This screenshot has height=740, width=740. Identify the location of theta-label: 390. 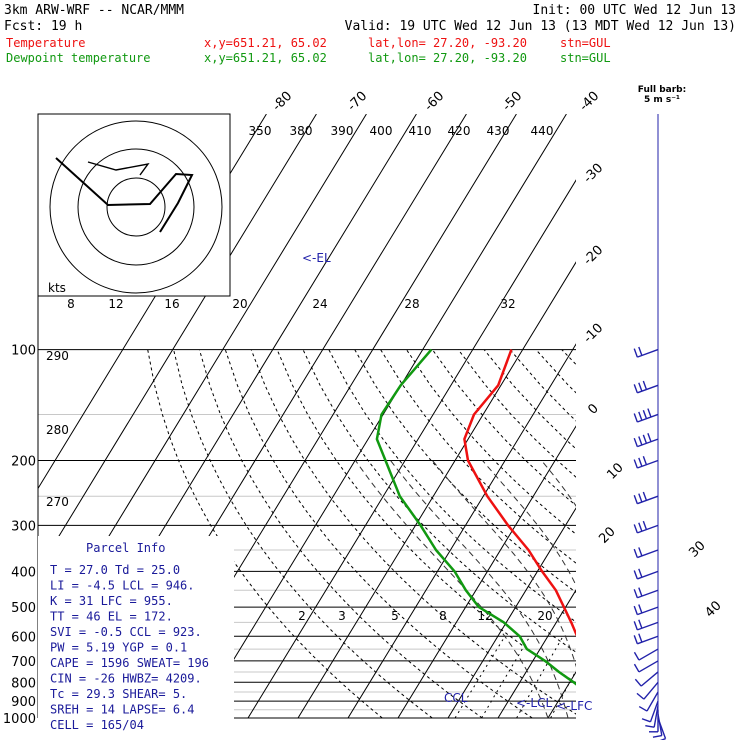
(342, 131).